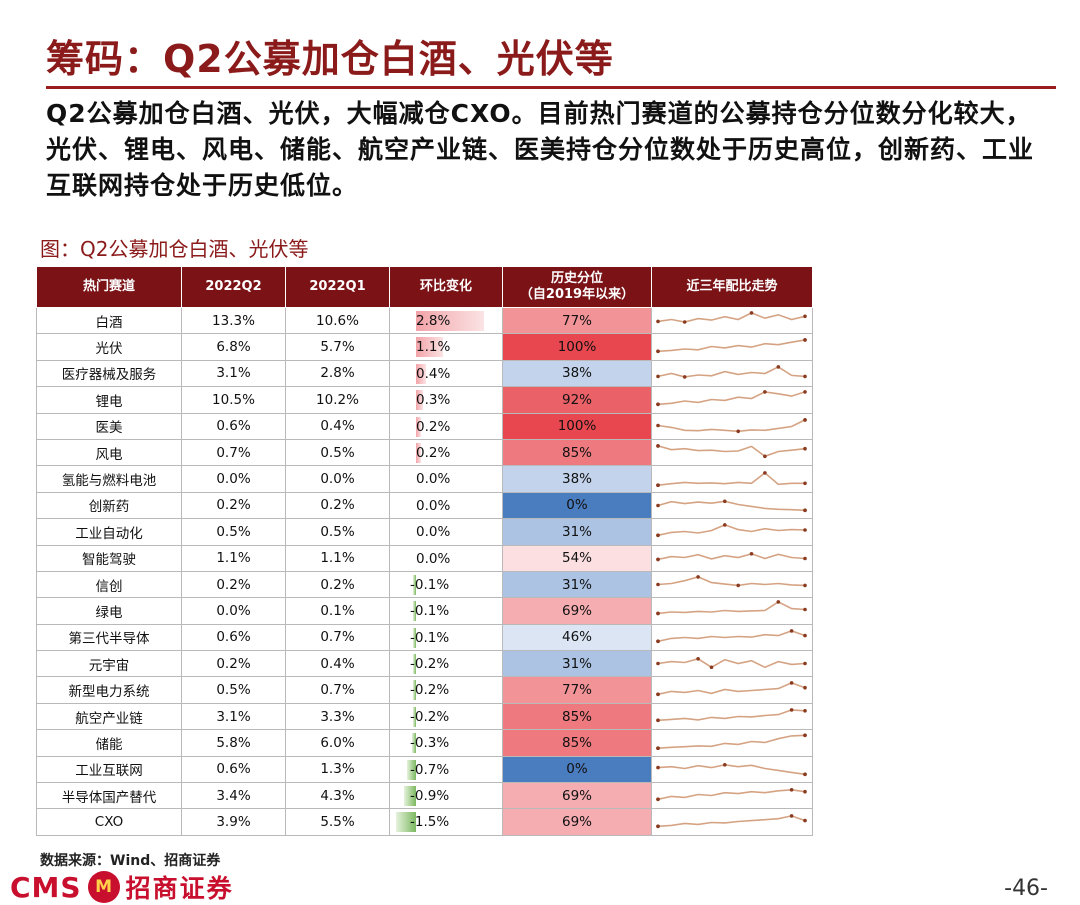 The width and height of the screenshot is (1080, 905). Describe the element at coordinates (577, 400) in the screenshot. I see `percentile-cell: 92%` at that location.